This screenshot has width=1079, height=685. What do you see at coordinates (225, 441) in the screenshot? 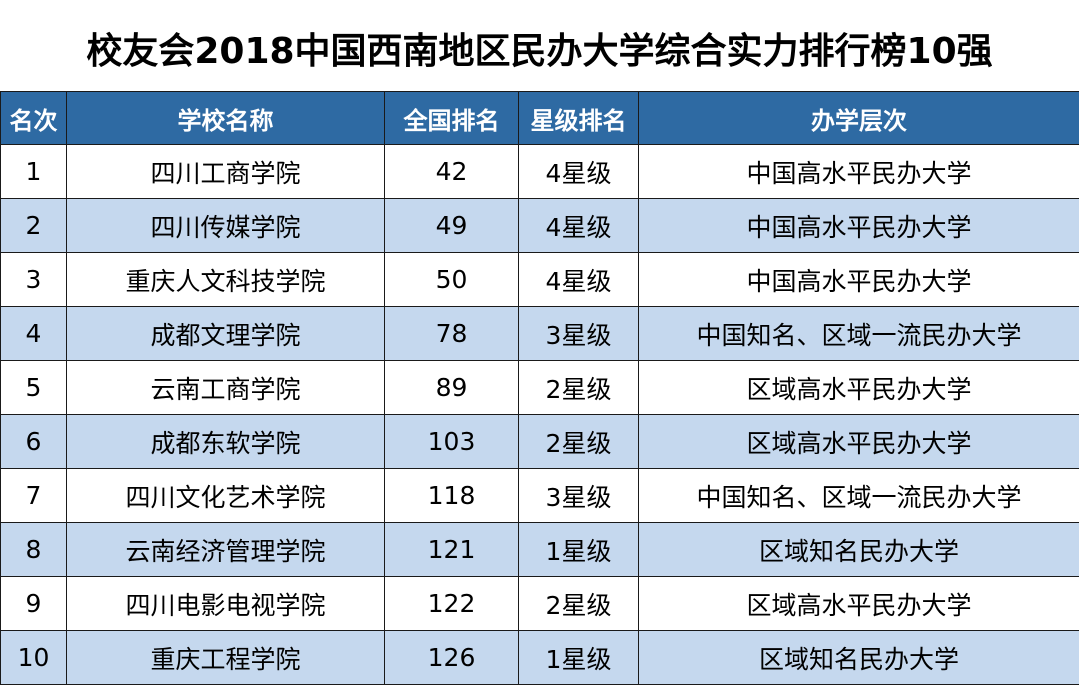
I see `cell-school-name: 成都东软学院` at bounding box center [225, 441].